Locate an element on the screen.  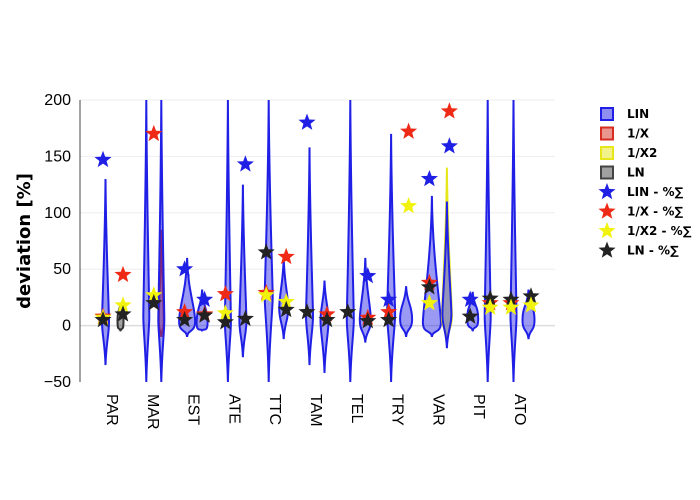
x-tick-label: ATO is located at coordinates (519, 409).